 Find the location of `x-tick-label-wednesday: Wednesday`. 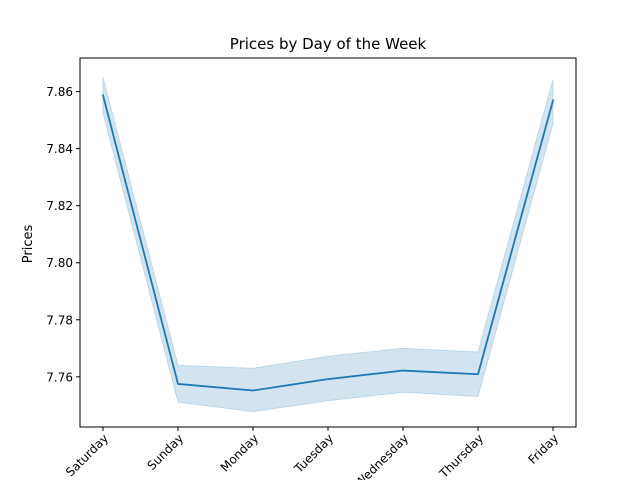

x-tick-label-wednesday: Wednesday is located at coordinates (381, 455).